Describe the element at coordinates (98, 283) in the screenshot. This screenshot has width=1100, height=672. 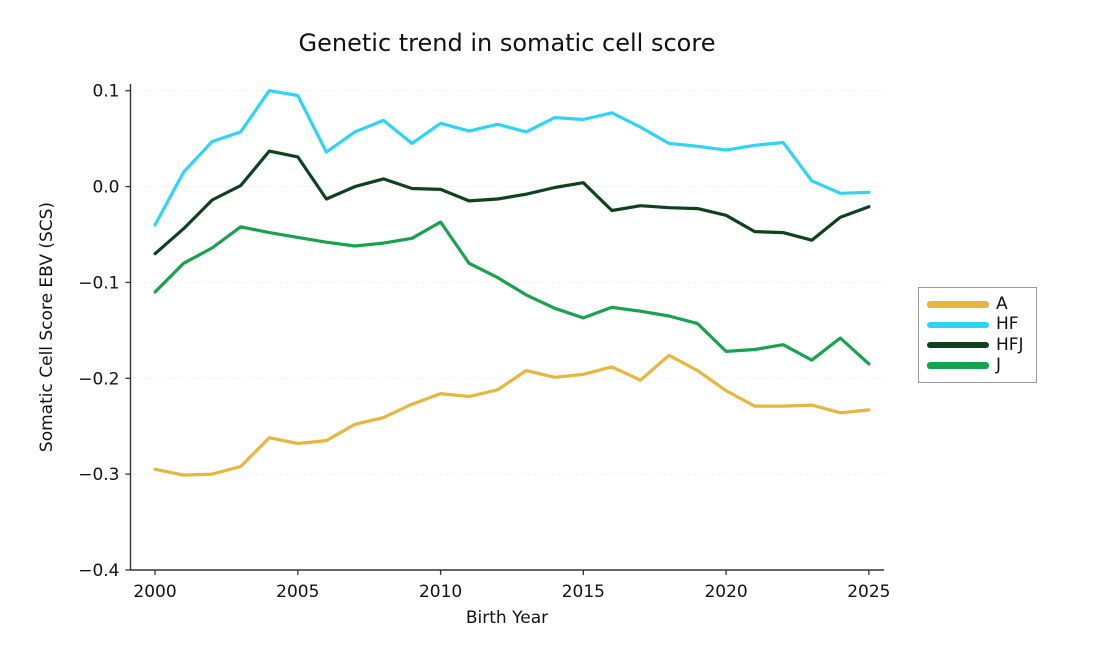
I see `y-tick-label: −0.1` at that location.